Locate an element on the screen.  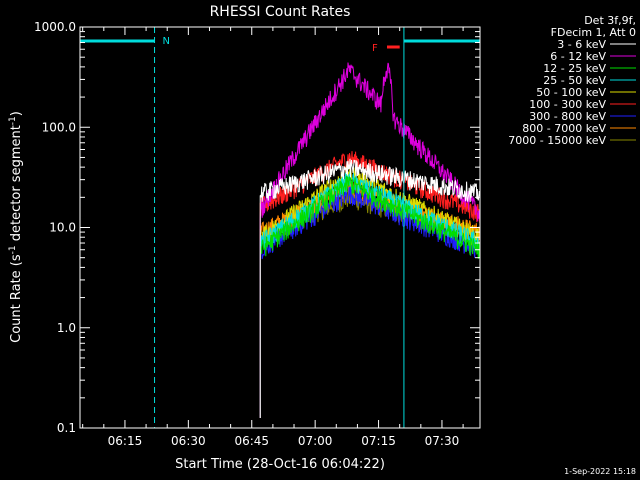
x-axis-label: Start Time (28-Oct-16 06:04:22) is located at coordinates (280, 464).